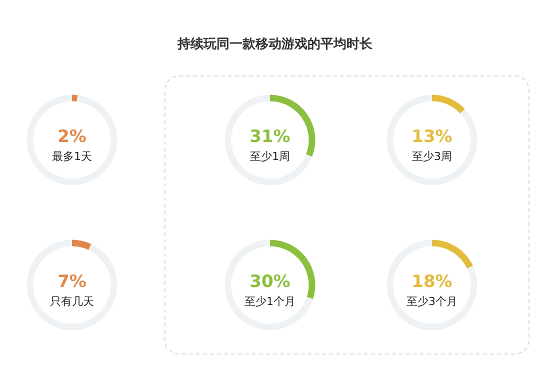 The height and width of the screenshot is (369, 550). Describe the element at coordinates (270, 156) in the screenshot. I see `slice-label: 至少1周` at that location.